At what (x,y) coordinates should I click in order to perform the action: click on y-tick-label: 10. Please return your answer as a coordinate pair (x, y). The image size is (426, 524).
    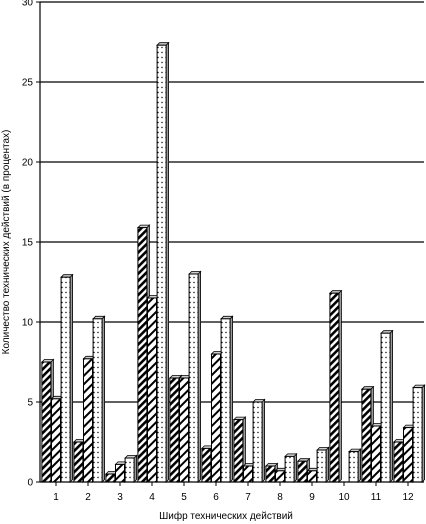
    Looking at the image, I should click on (28, 323).